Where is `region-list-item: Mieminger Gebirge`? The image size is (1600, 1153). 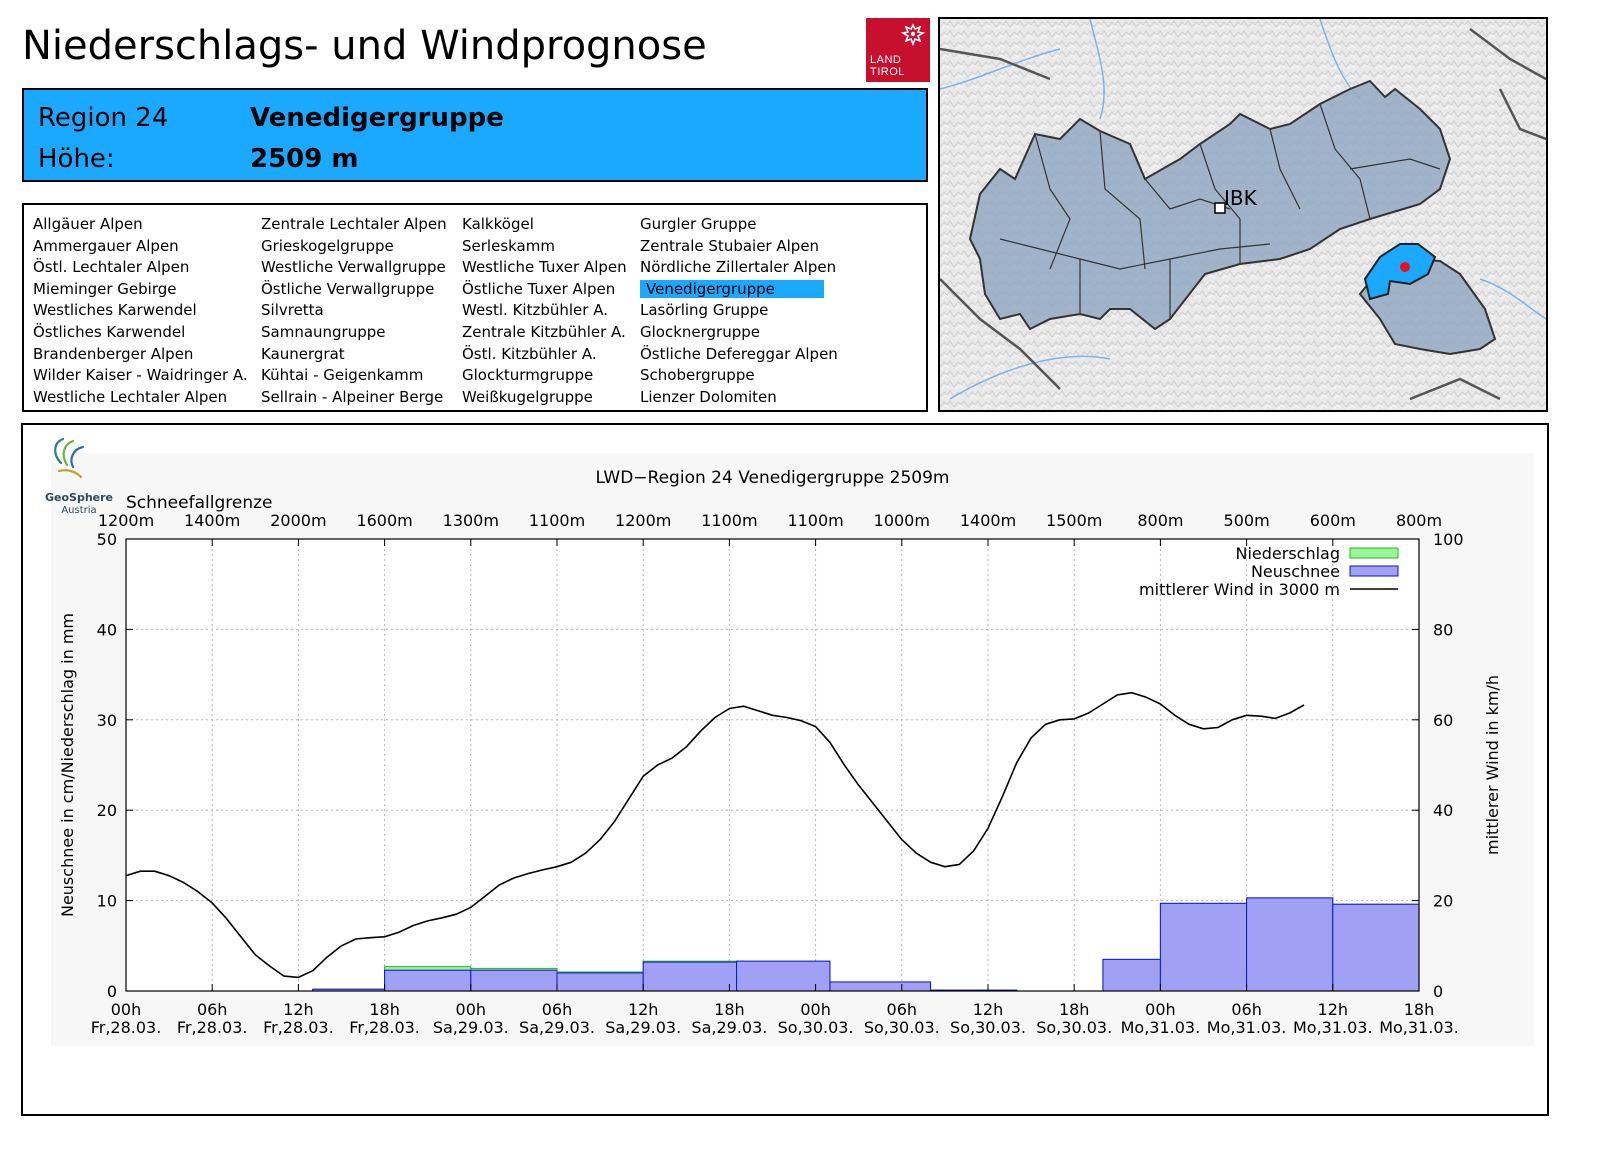 region-list-item: Mieminger Gebirge is located at coordinates (105, 288).